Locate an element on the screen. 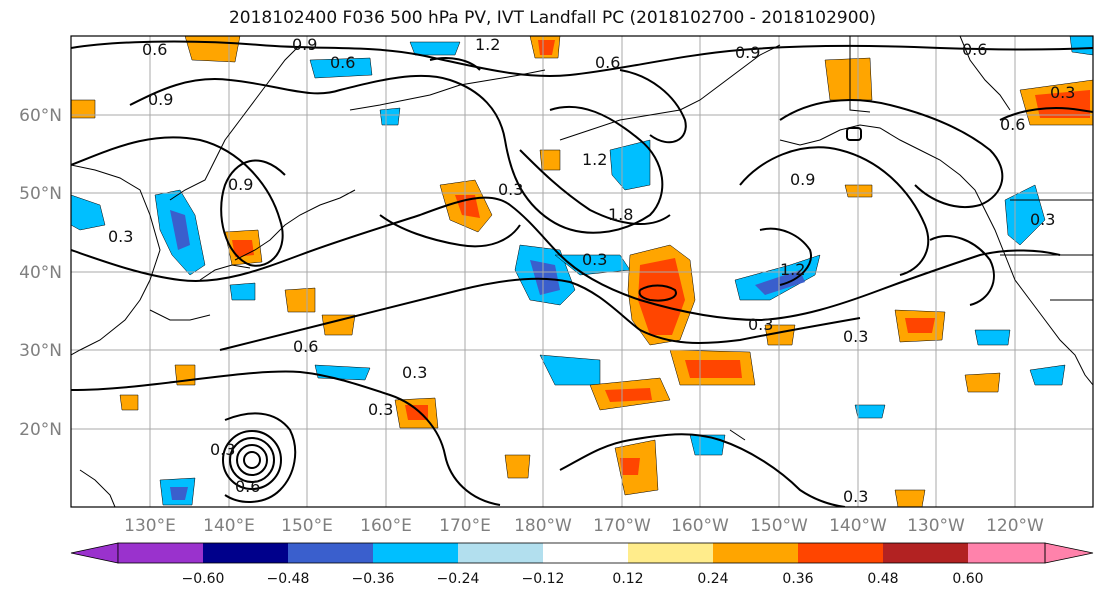  lon-tick-label: 160°W is located at coordinates (700, 526).